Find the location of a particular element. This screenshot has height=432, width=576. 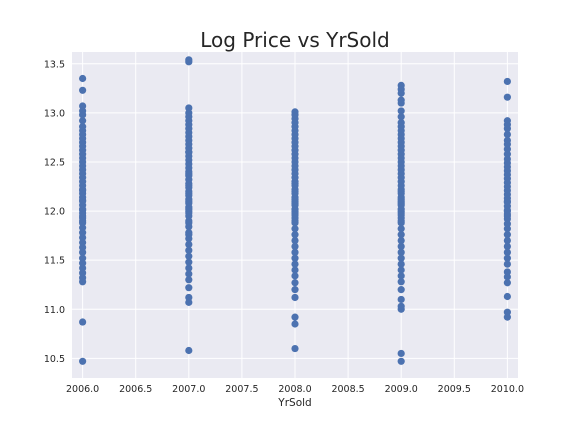

x-axis-label: YrSold is located at coordinates (294, 403).